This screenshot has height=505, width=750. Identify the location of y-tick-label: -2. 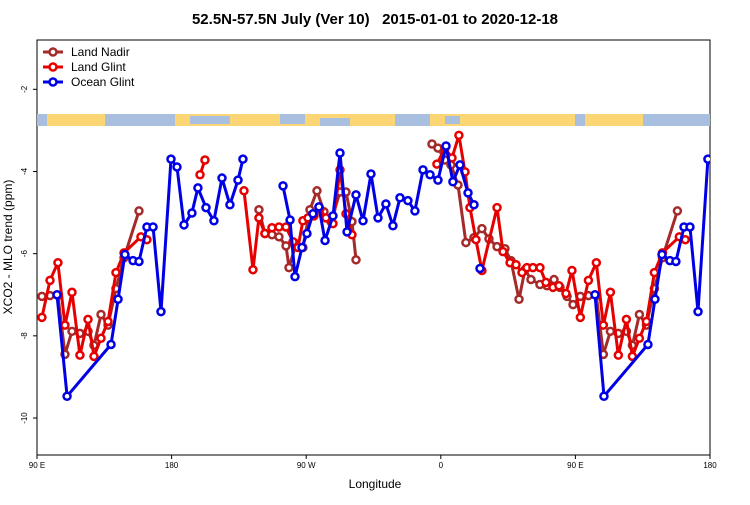
(24, 89).